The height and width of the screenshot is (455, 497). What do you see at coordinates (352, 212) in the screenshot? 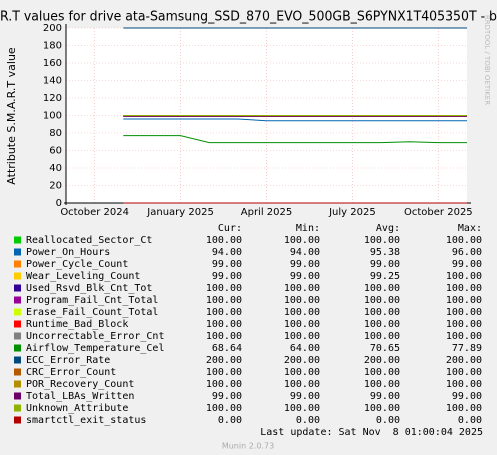
I see `x-tick-label: July 2025` at bounding box center [352, 212].